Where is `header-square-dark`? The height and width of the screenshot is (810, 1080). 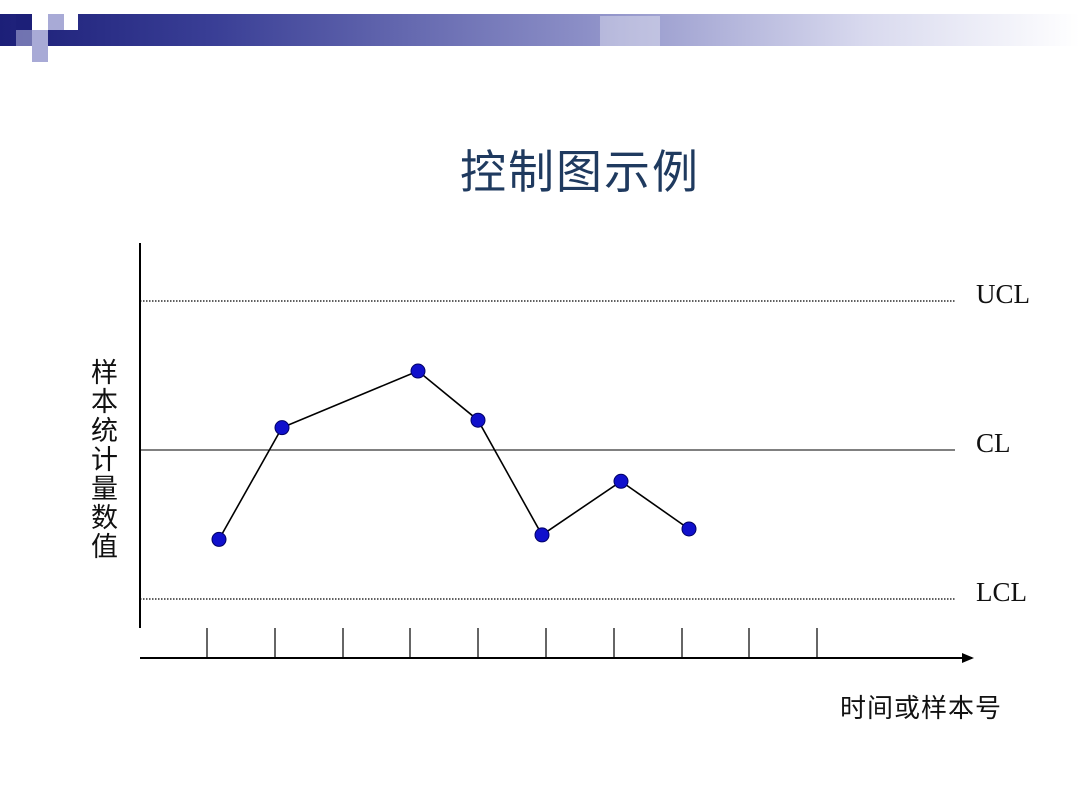 header-square-dark is located at coordinates (24, 22).